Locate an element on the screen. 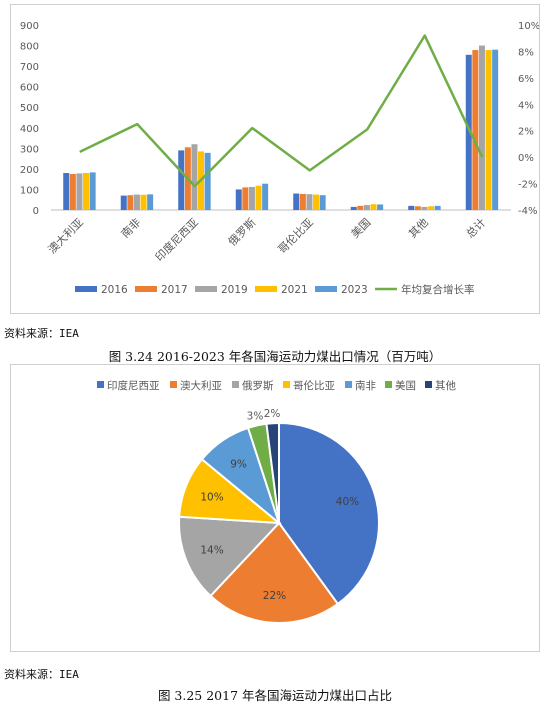  y2-tick-label: 0% is located at coordinates (526, 158).